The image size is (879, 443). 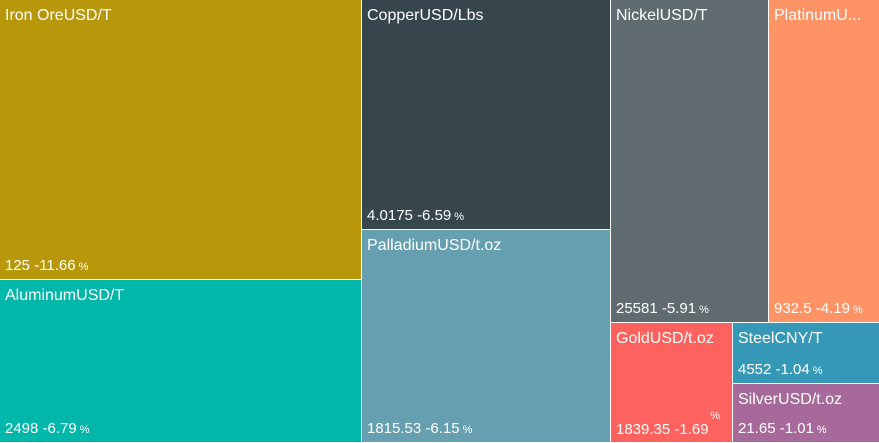 What do you see at coordinates (790, 399) in the screenshot?
I see `tile-label: SilverUSD/t.oz` at bounding box center [790, 399].